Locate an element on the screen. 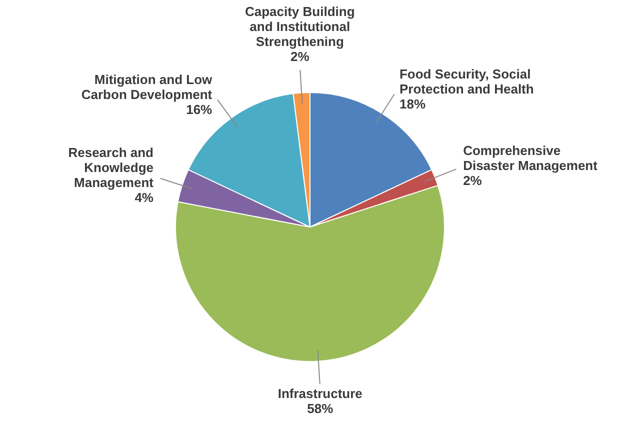 This screenshot has height=424, width=620. slice-label: Comprehensive Disaster Management is located at coordinates (530, 158).